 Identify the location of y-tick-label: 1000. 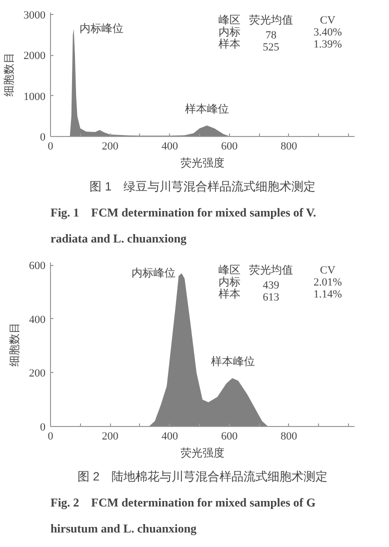
(35, 96).